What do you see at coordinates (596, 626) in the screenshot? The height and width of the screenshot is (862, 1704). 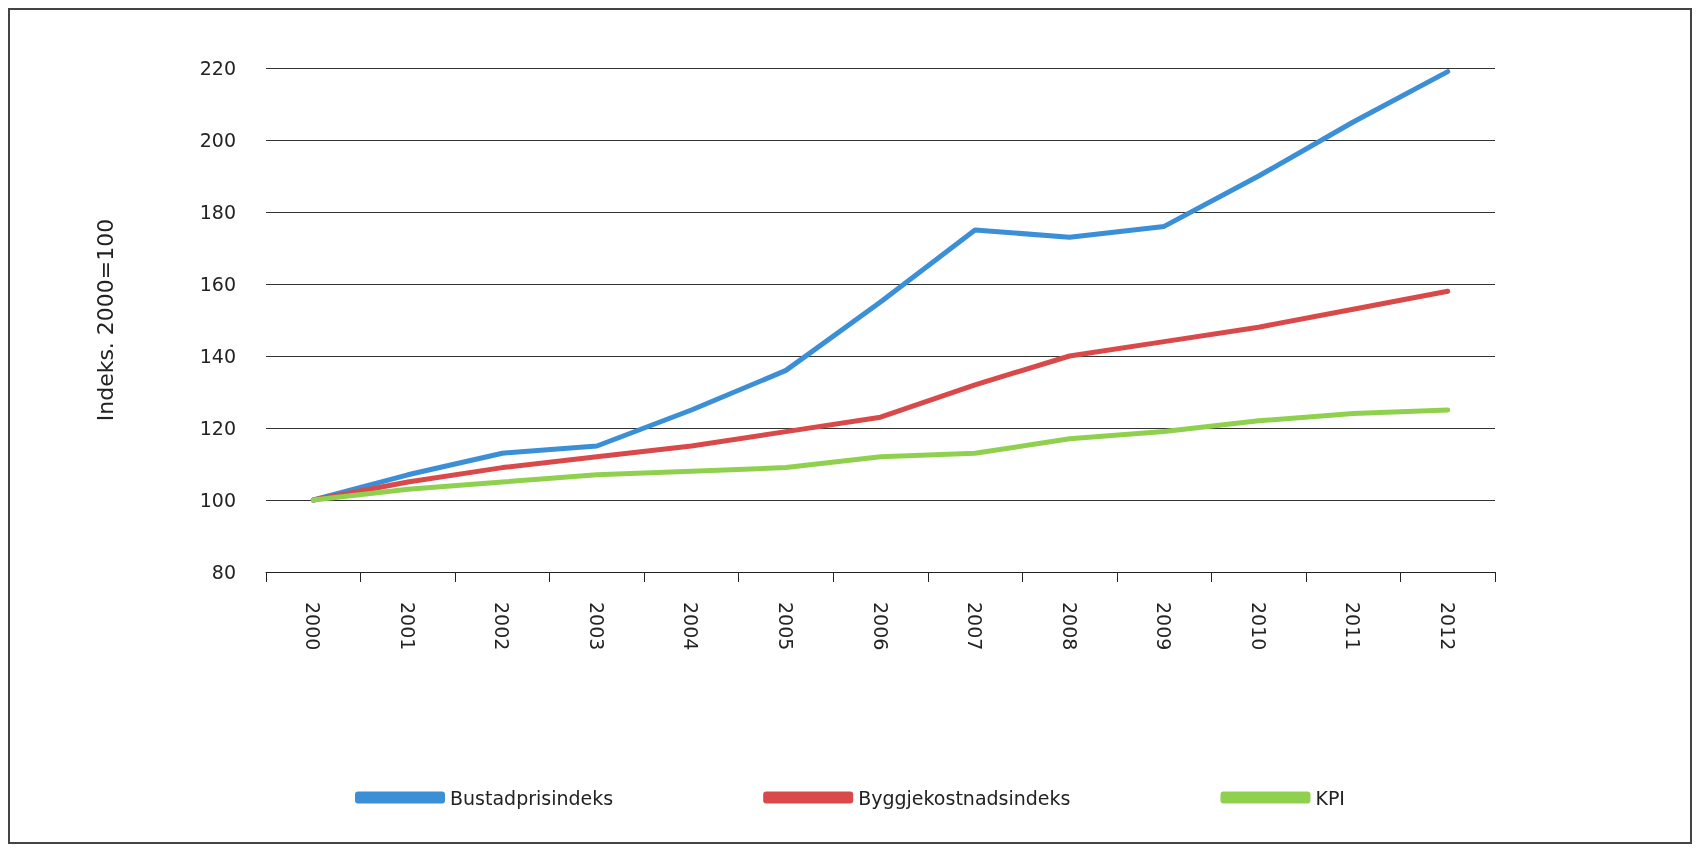 I see `x-tick-label: 2003` at bounding box center [596, 626].